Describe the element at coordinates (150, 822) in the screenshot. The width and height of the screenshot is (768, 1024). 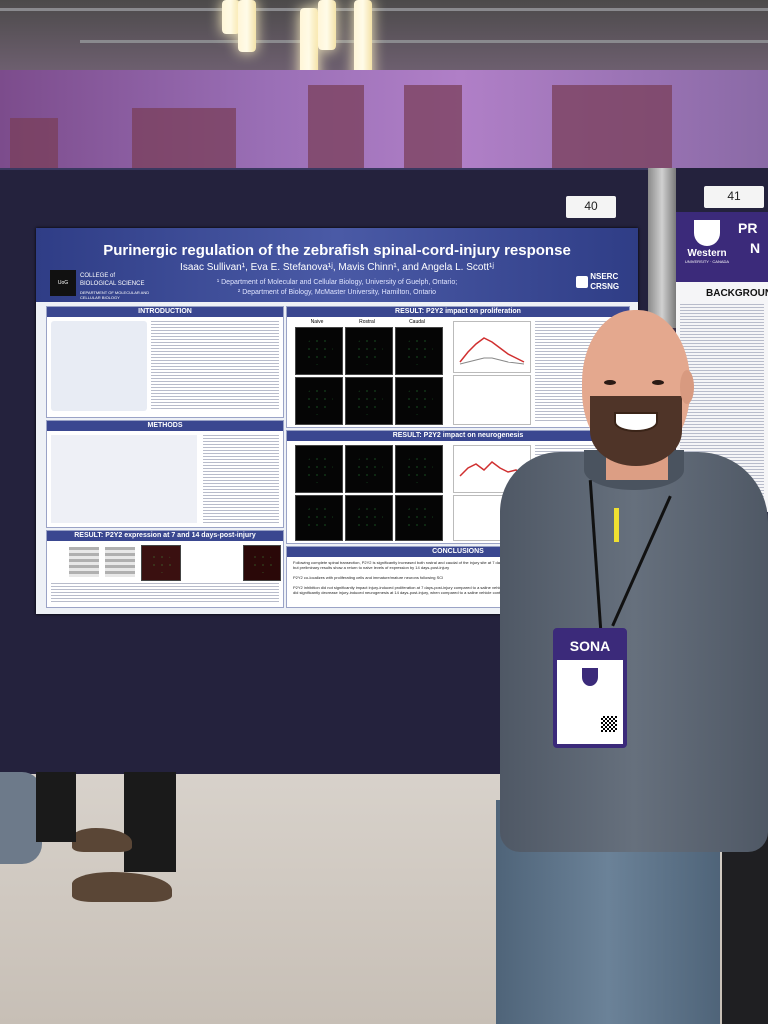
I see `passerby-legs` at that location.